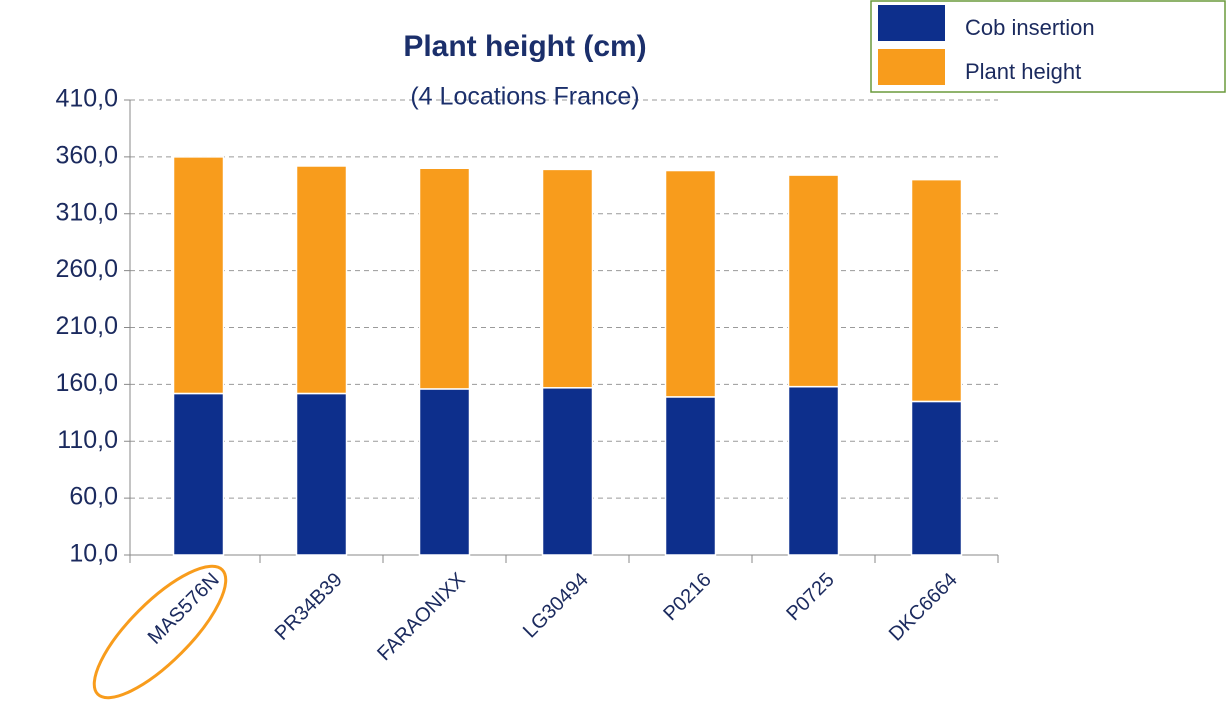  Describe the element at coordinates (421, 617) in the screenshot. I see `x-tick-label: FARAONIXX` at that location.